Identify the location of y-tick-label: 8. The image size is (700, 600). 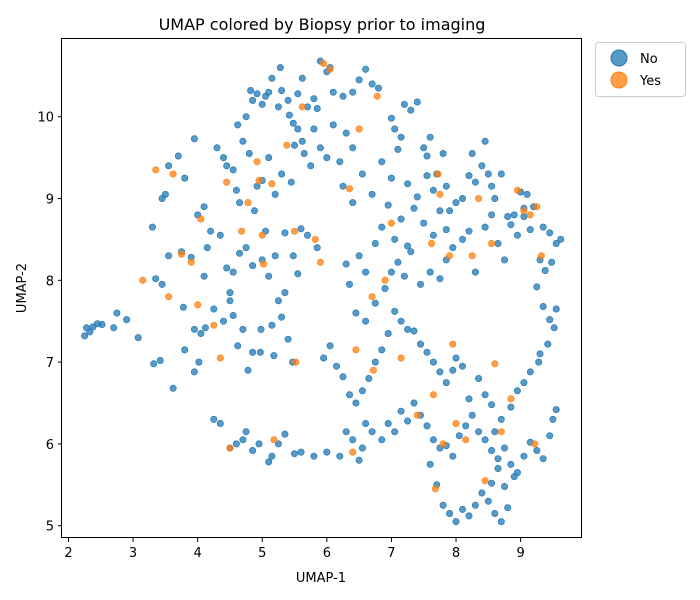
(50, 281).